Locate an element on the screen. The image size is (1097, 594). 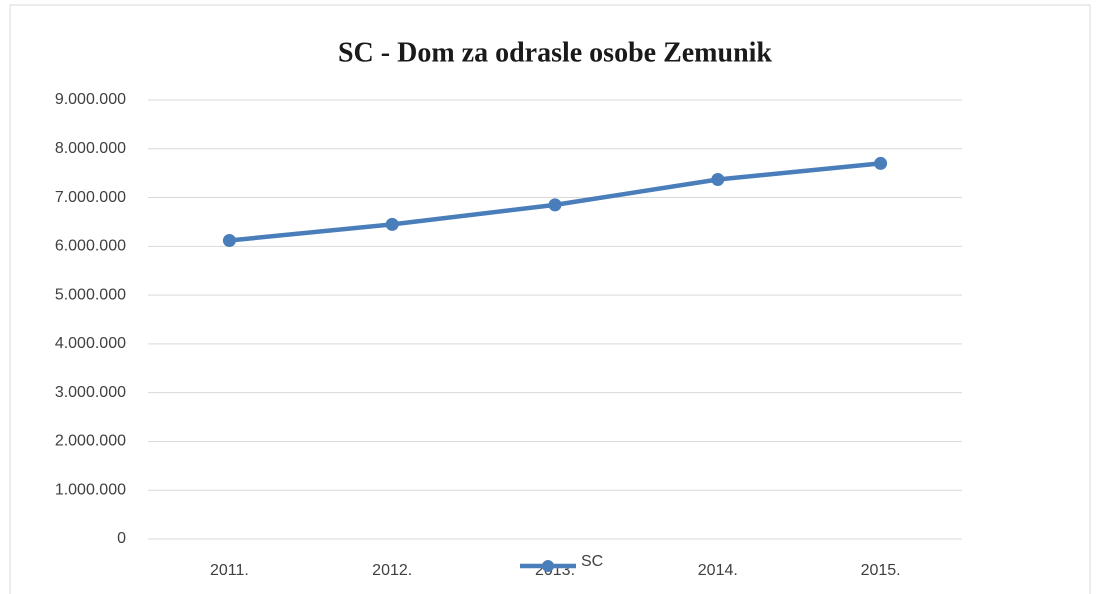
y-tick-label: 0 is located at coordinates (121, 538).